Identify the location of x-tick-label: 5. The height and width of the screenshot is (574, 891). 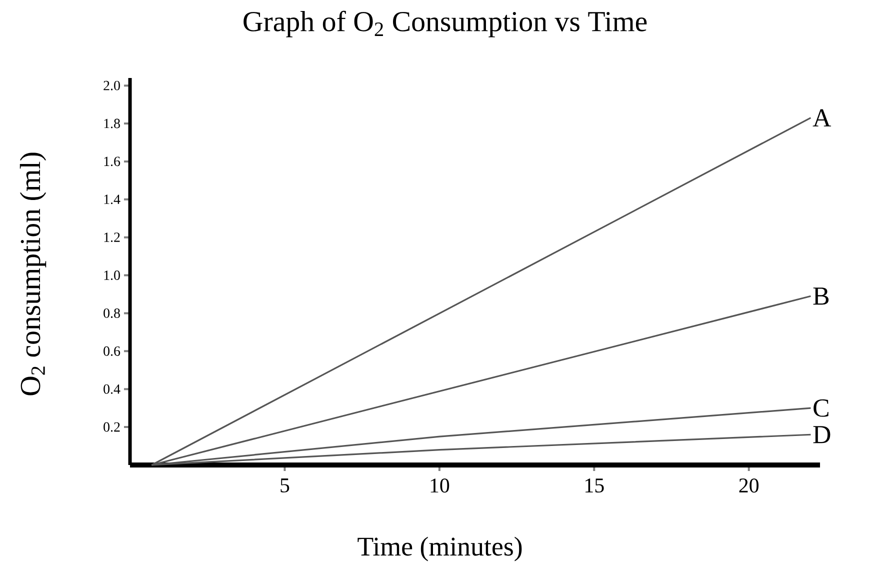
(285, 485).